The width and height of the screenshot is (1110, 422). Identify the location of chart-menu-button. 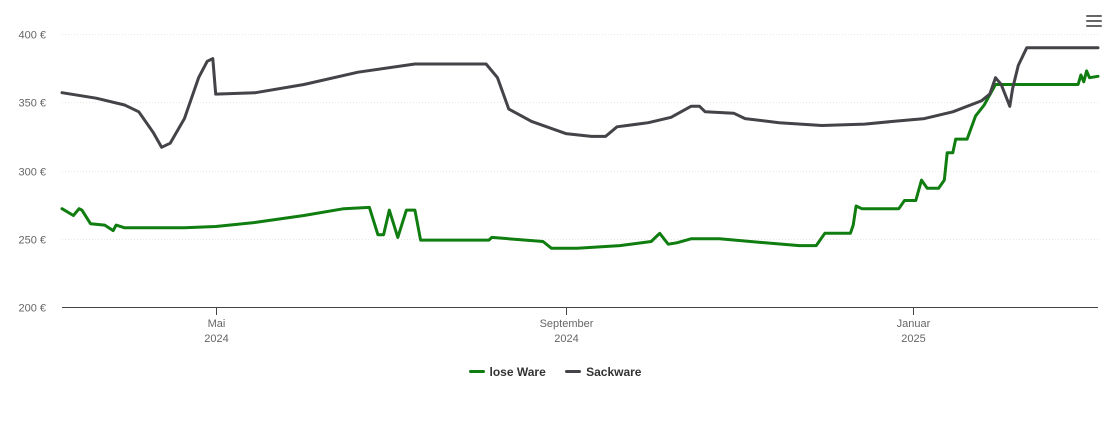
(1094, 22).